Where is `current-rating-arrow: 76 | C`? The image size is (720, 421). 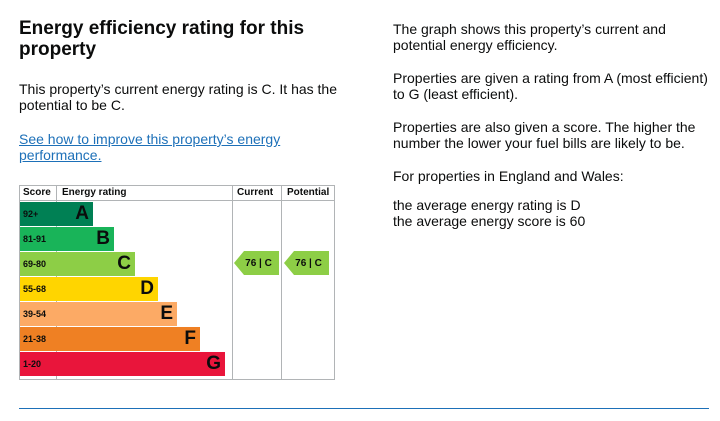
current-rating-arrow: 76 | C is located at coordinates (256, 263).